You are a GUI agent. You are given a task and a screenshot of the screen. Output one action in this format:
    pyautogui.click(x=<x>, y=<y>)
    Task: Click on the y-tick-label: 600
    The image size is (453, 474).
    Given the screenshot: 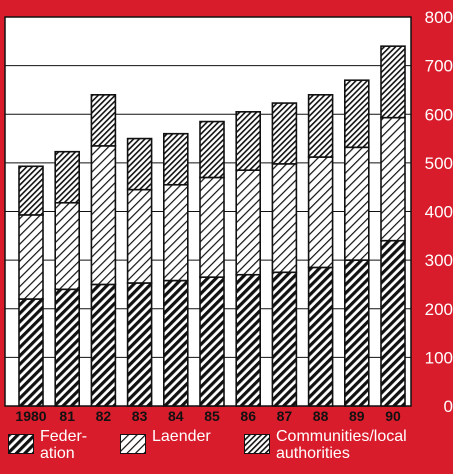 What is the action you would take?
    pyautogui.click(x=439, y=114)
    